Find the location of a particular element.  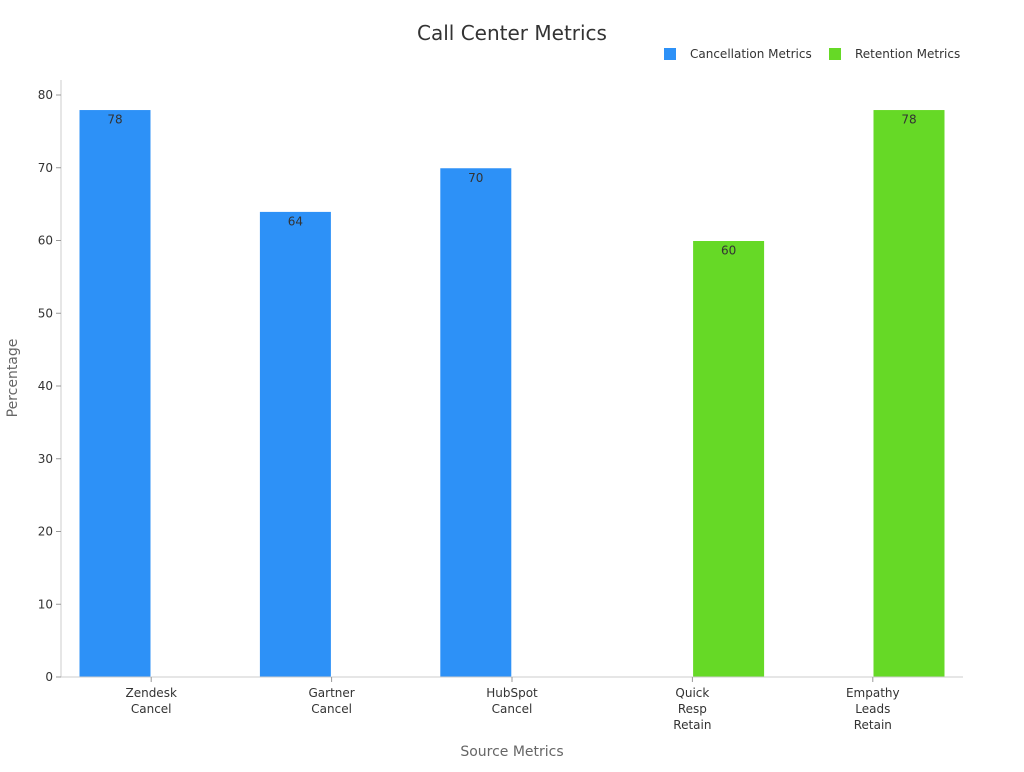

bar-value-label: 70 is located at coordinates (475, 178).